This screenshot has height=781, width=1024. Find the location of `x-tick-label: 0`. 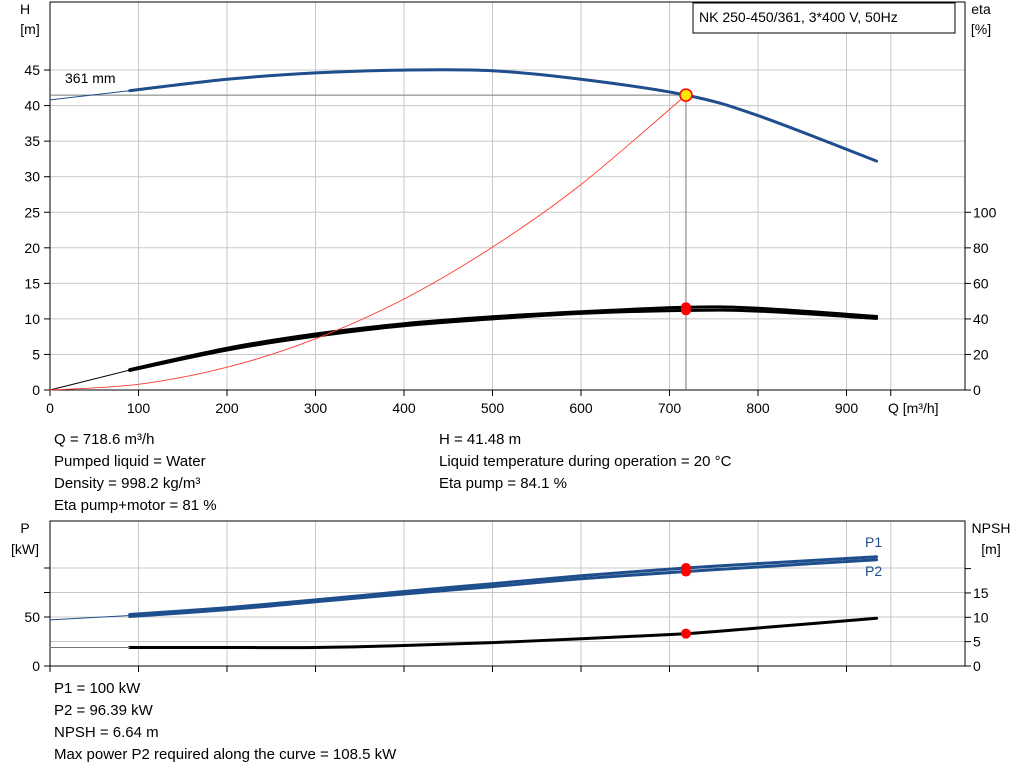

x-tick-label: 0 is located at coordinates (50, 408).